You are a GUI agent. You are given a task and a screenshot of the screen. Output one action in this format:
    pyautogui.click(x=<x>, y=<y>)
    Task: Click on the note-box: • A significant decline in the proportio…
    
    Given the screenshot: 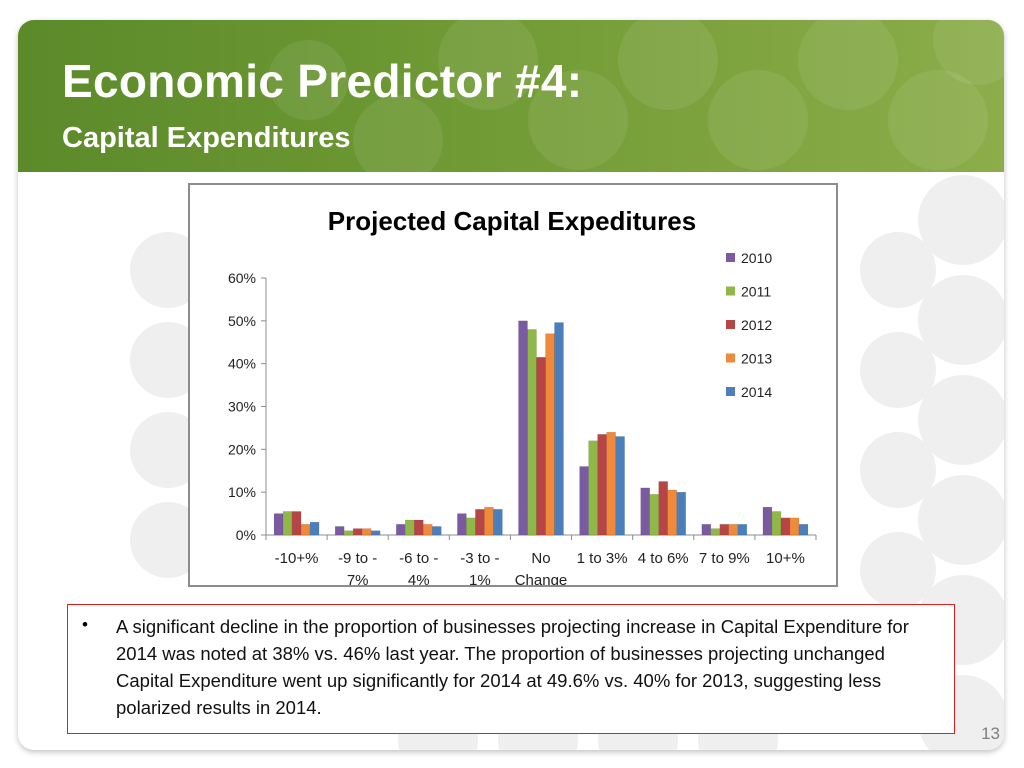 What is the action you would take?
    pyautogui.click(x=511, y=669)
    